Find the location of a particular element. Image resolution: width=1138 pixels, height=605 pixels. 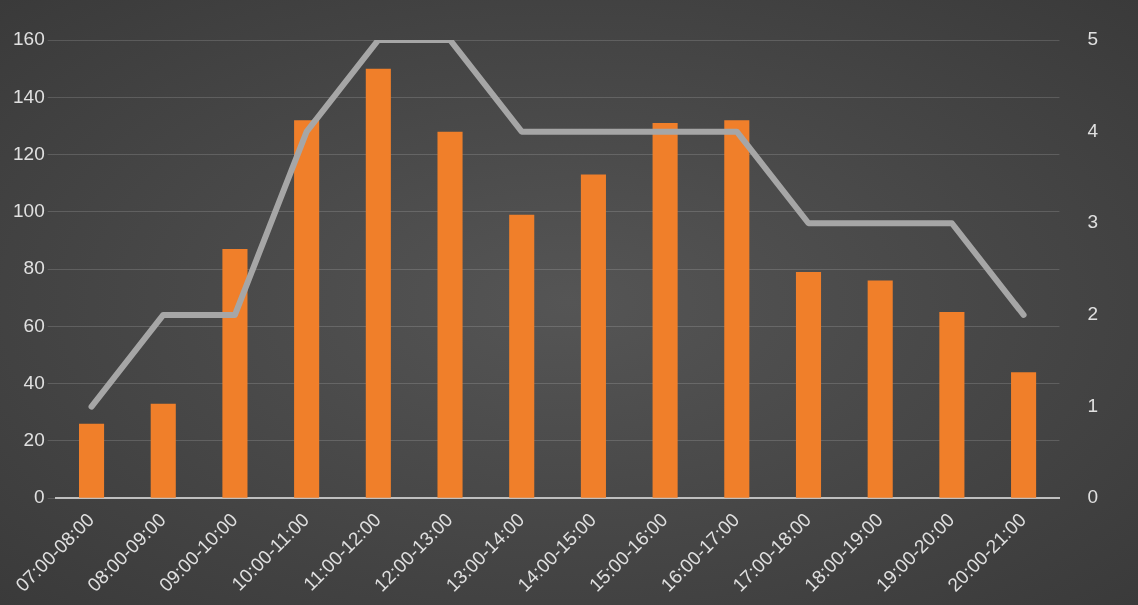

y-tick-label: 140 is located at coordinates (29, 96).